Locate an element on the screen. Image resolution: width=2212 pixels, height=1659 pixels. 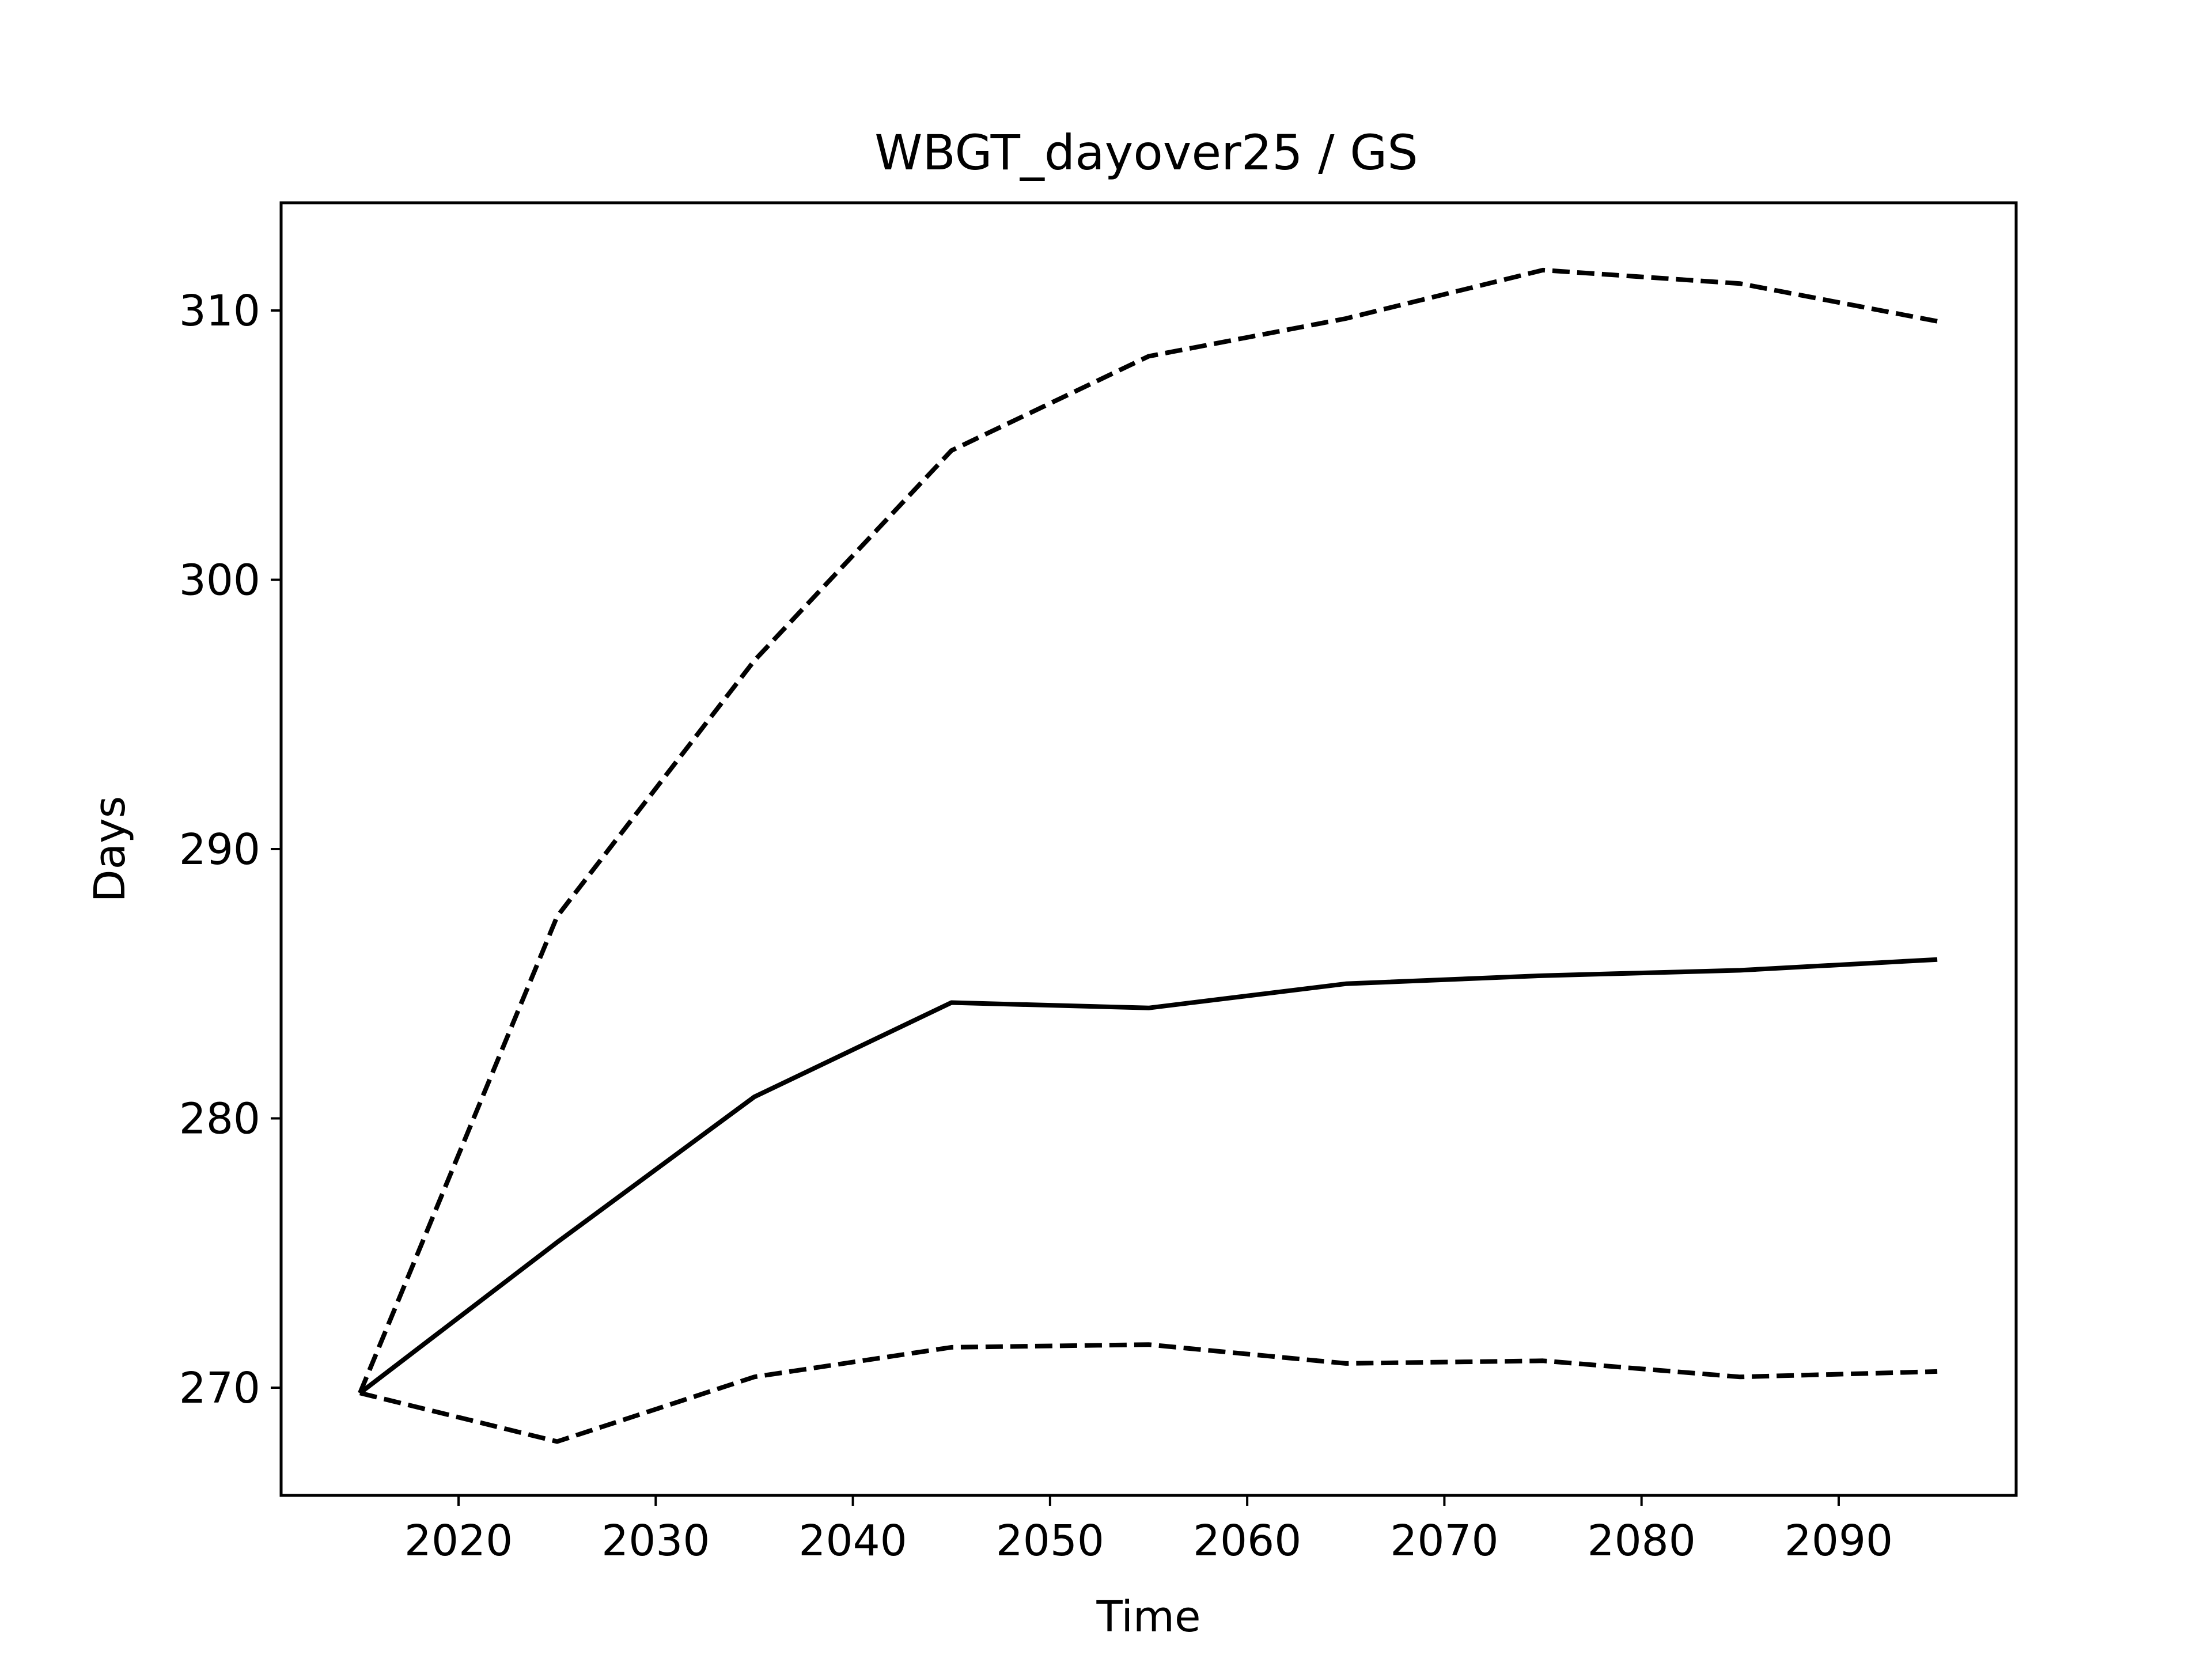
x-tick-label: 2030 is located at coordinates (655, 1541).